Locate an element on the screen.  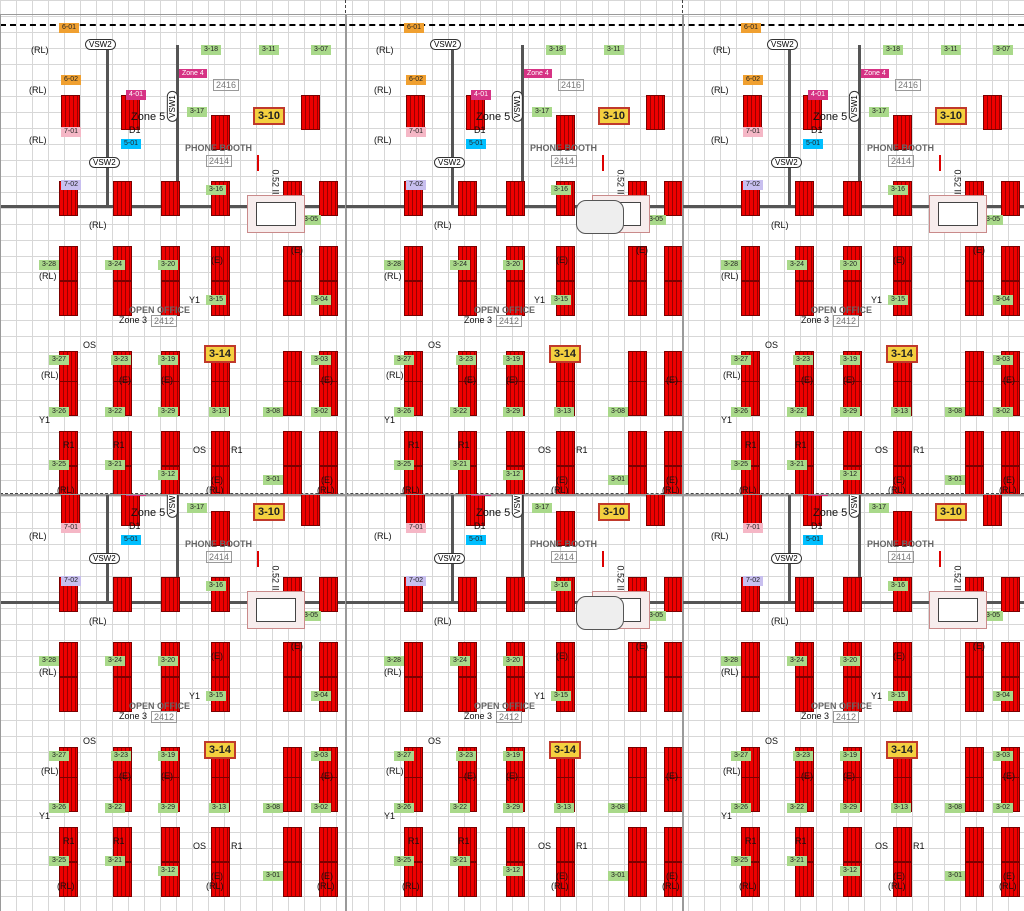
device-label: D1 is located at coordinates (817, 130).